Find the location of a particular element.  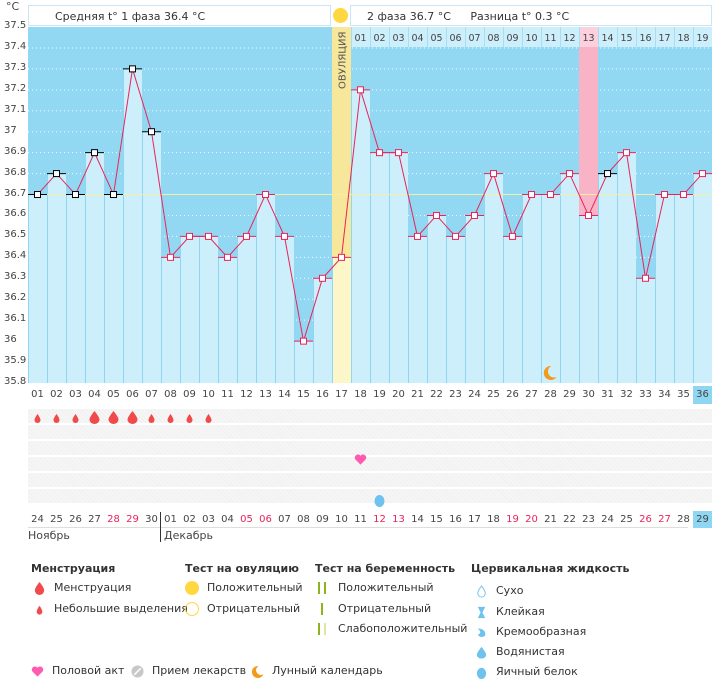

cycle-day-label: 09 is located at coordinates (189, 394).